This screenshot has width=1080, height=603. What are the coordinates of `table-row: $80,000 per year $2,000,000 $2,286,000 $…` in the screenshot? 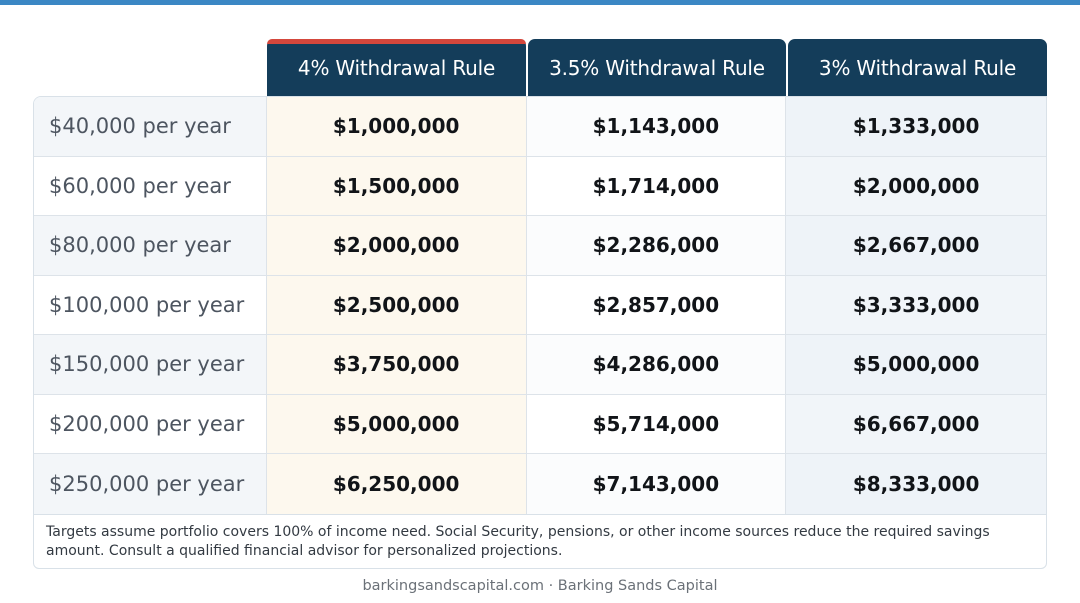 It's located at (540, 246).